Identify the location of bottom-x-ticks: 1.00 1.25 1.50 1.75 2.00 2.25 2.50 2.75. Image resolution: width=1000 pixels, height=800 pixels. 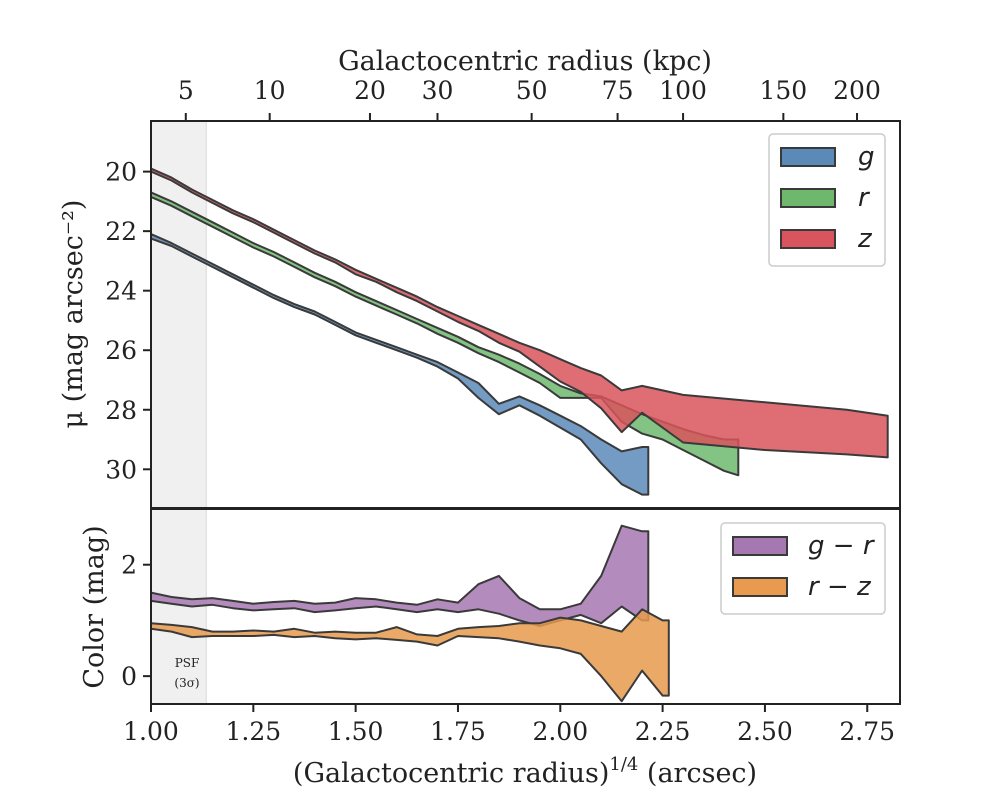
(509, 725).